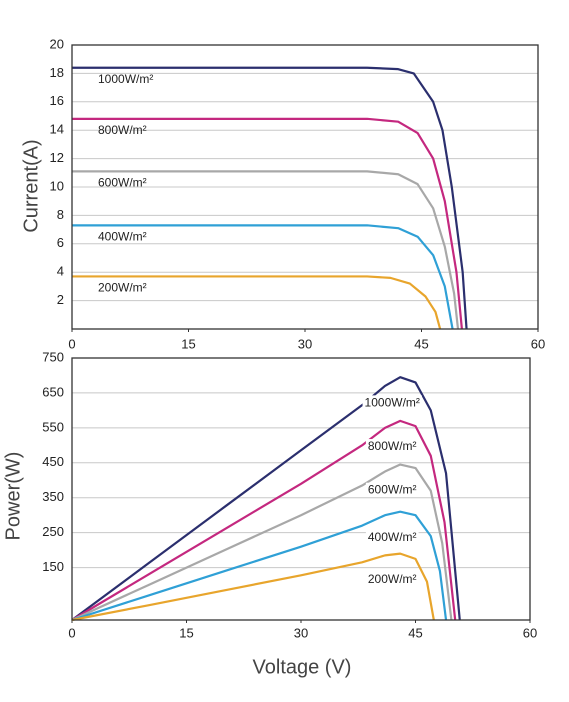 Image resolution: width=569 pixels, height=702 pixels. What do you see at coordinates (57, 157) in the screenshot?
I see `y-tick-label: 12` at bounding box center [57, 157].